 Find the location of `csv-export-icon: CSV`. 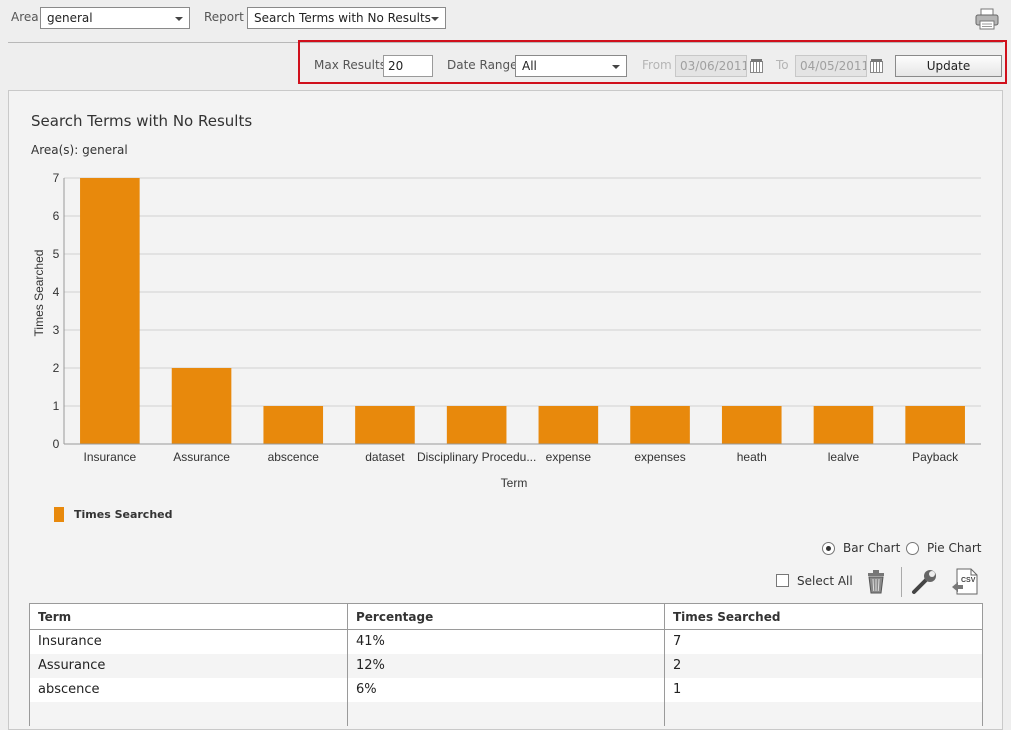

csv-export-icon: CSV is located at coordinates (965, 583).